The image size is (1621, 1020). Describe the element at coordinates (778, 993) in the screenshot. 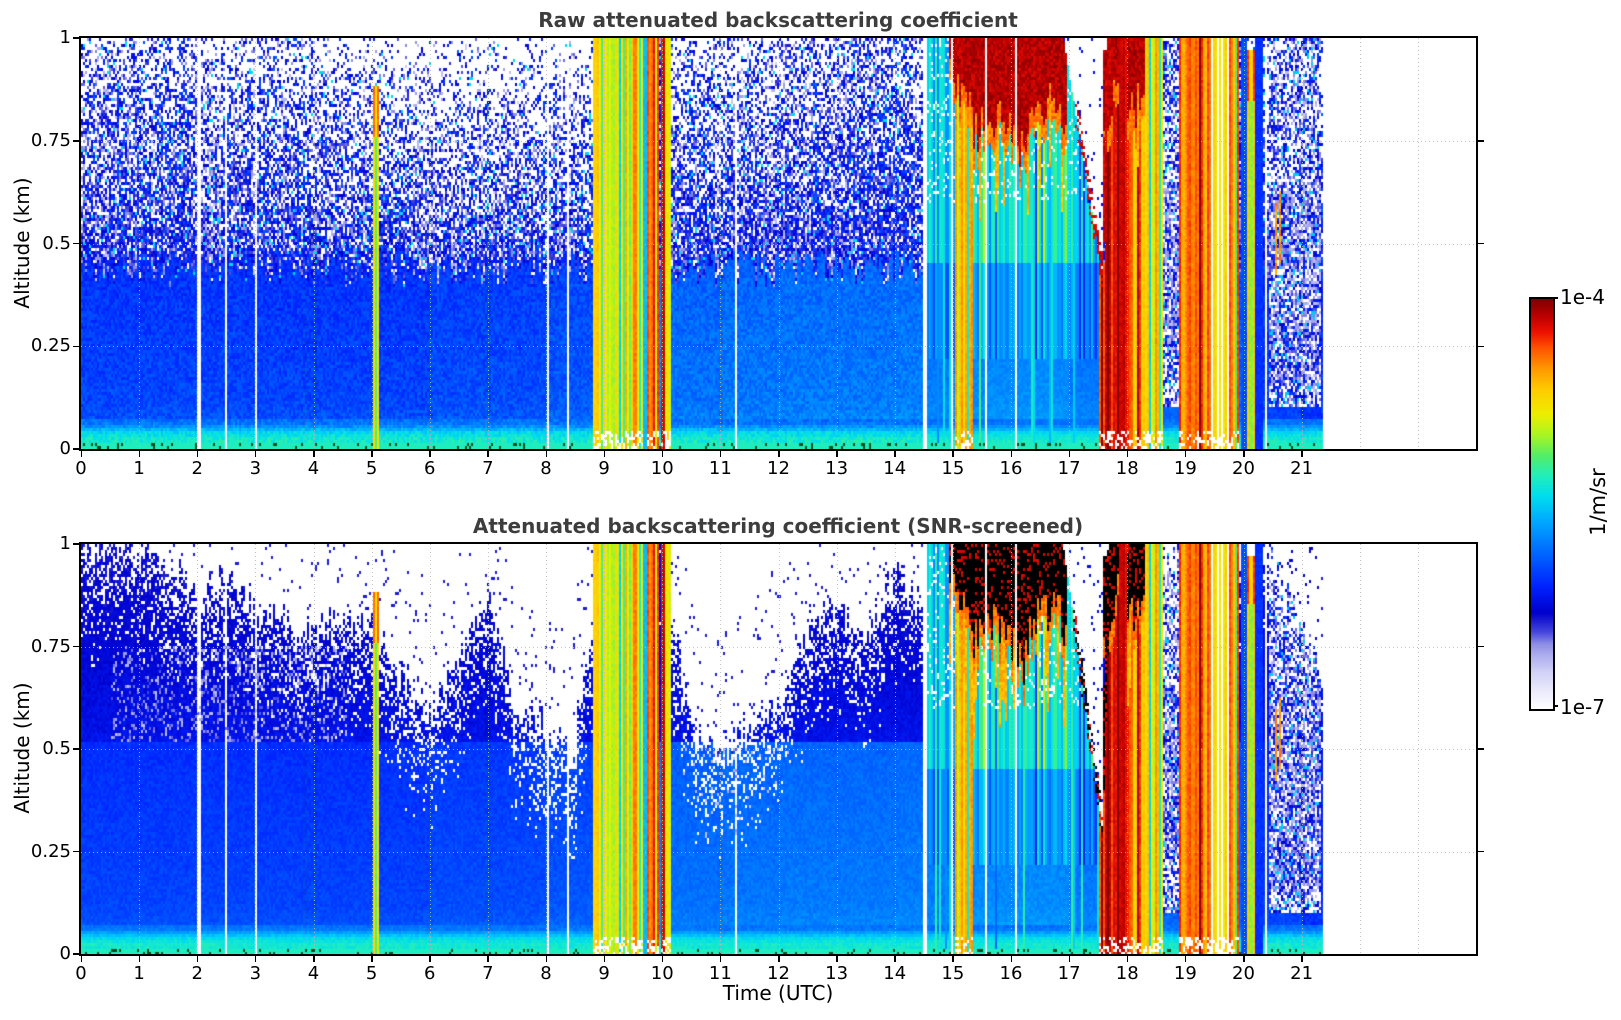

I see `x-axis-label: Time (UTC)` at that location.